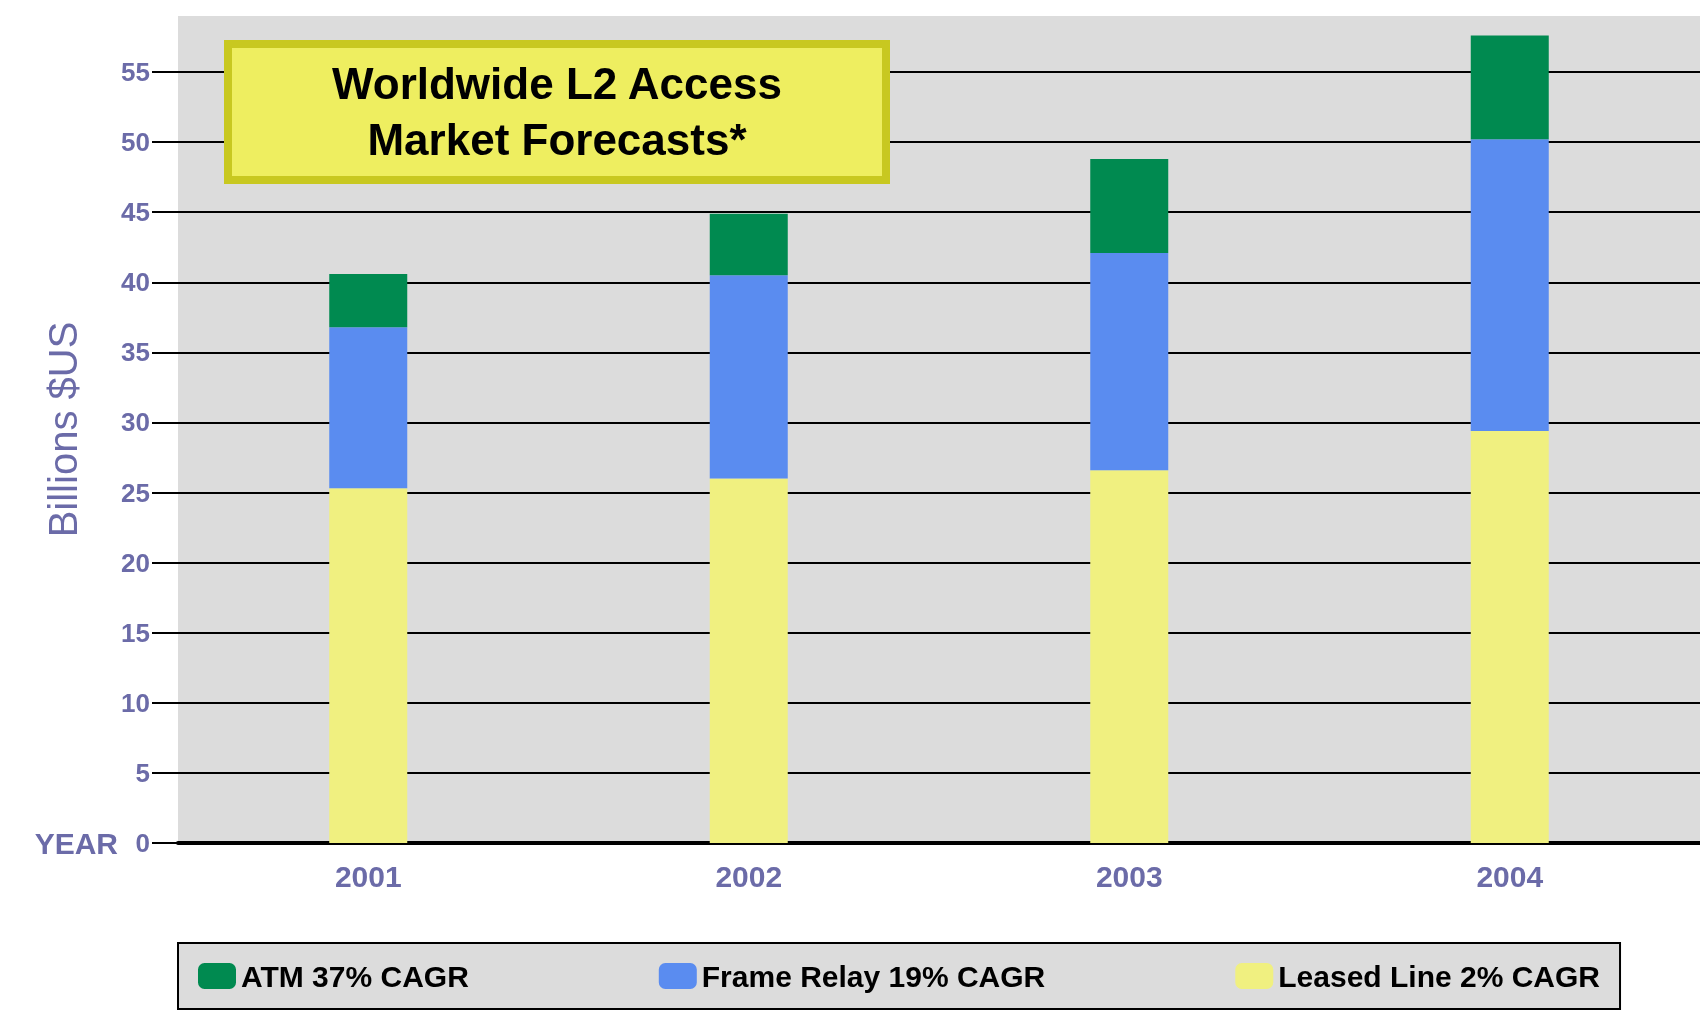 The width and height of the screenshot is (1708, 1023). Describe the element at coordinates (355, 976) in the screenshot. I see `legend-label: ATM 37% CAGR` at that location.